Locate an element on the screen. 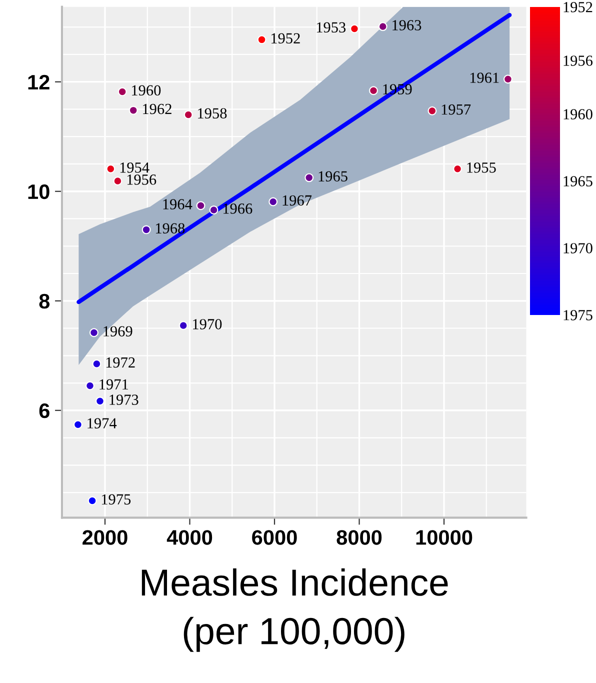  annotation: 1958 is located at coordinates (212, 113).